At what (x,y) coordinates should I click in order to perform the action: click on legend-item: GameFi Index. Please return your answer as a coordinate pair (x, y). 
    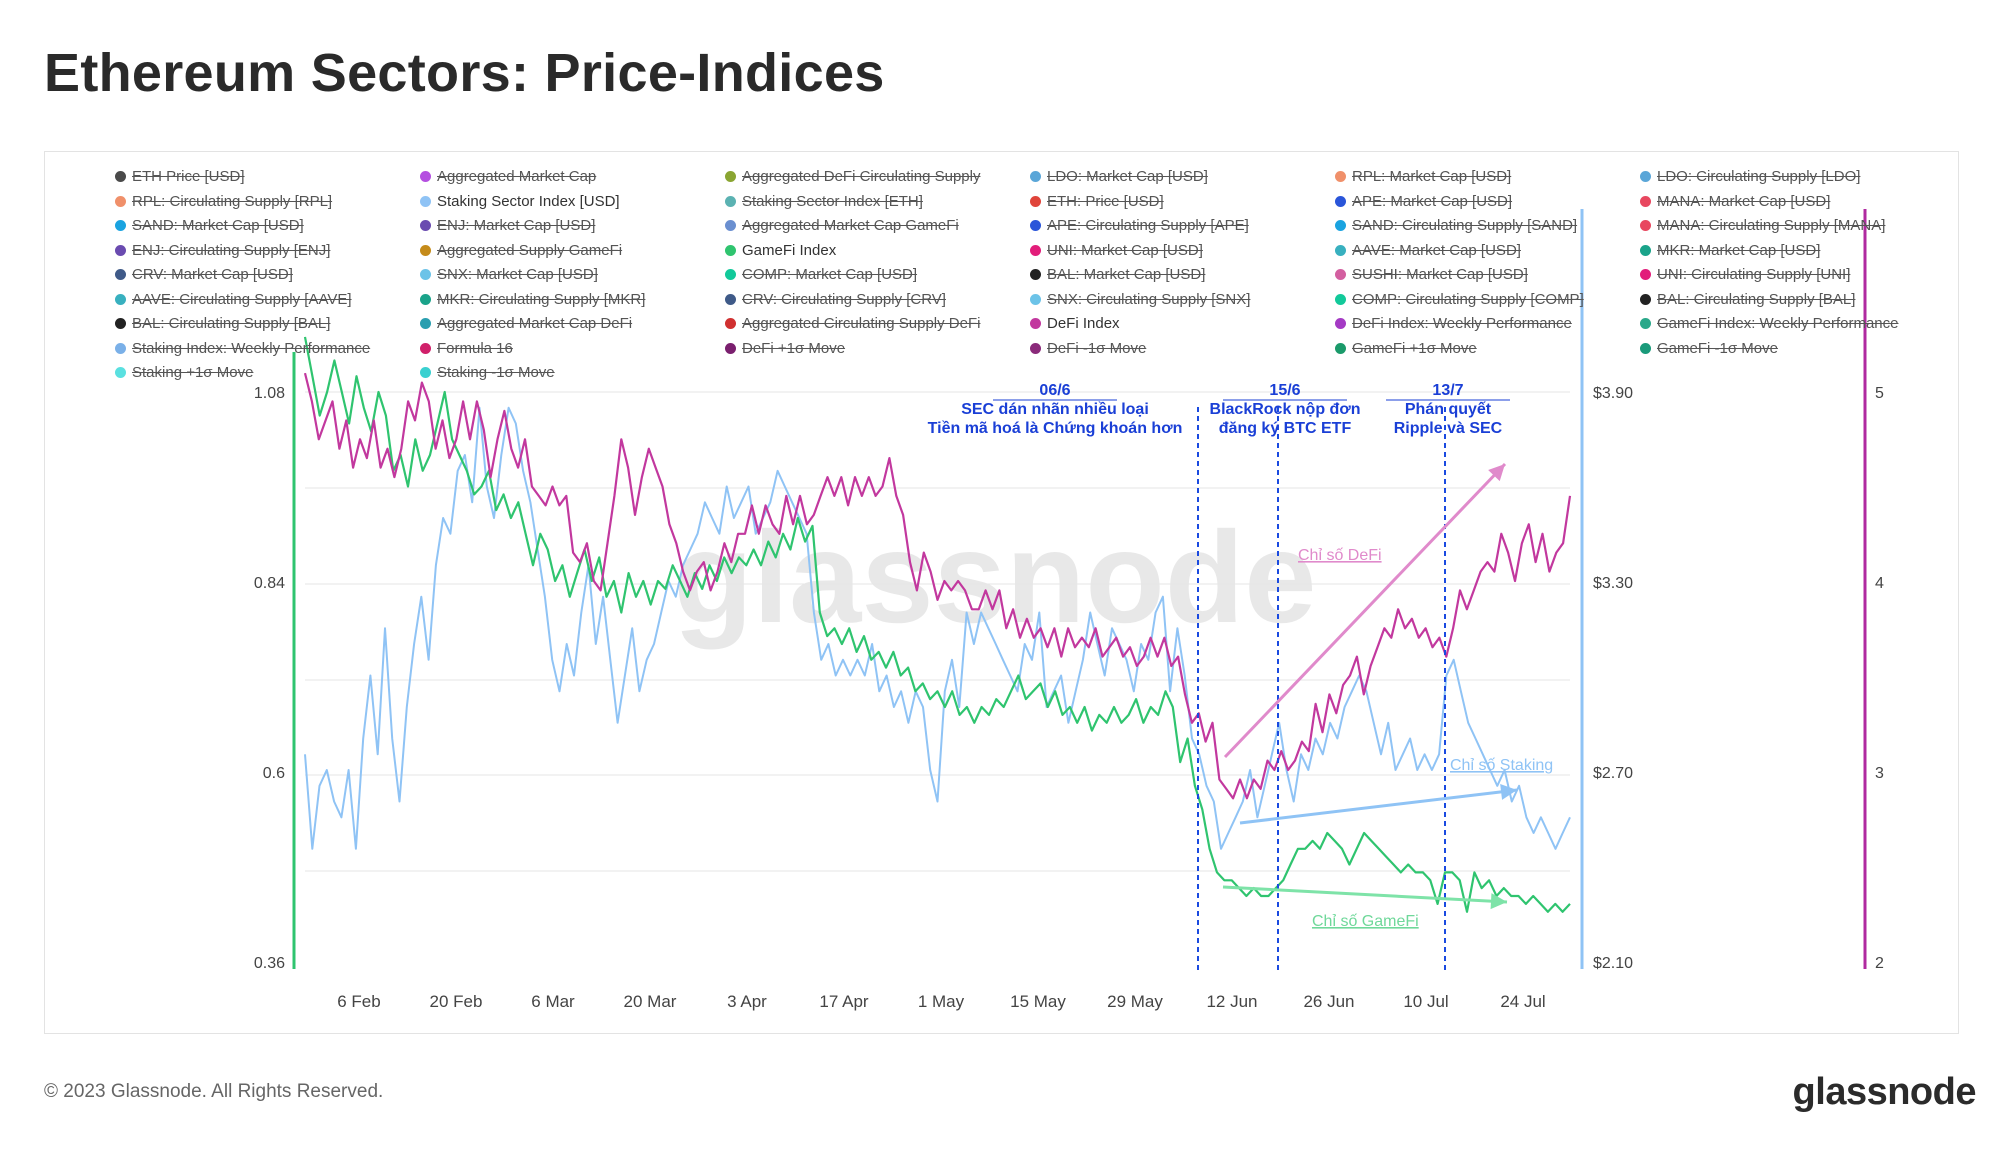
    Looking at the image, I should click on (780, 250).